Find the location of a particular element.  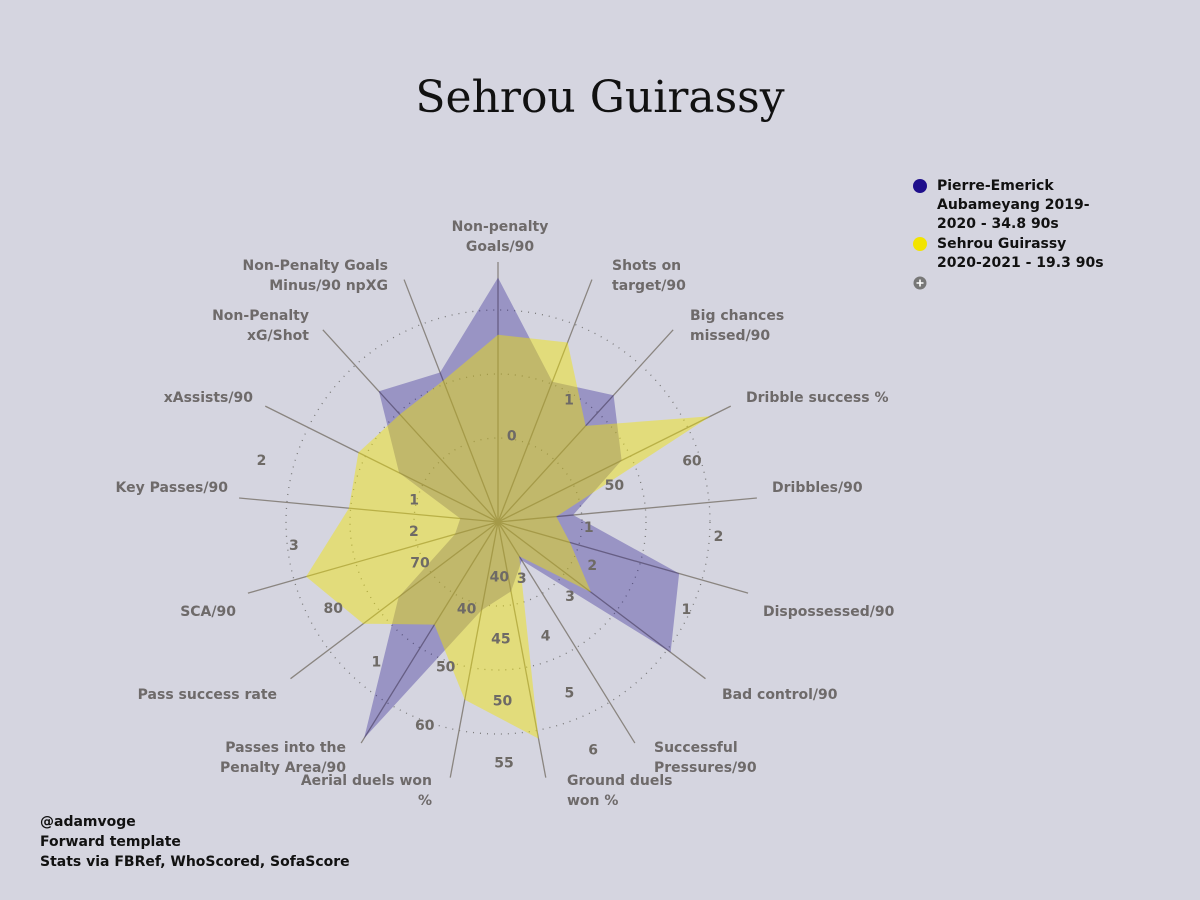

tick-label: 4 is located at coordinates (546, 636).